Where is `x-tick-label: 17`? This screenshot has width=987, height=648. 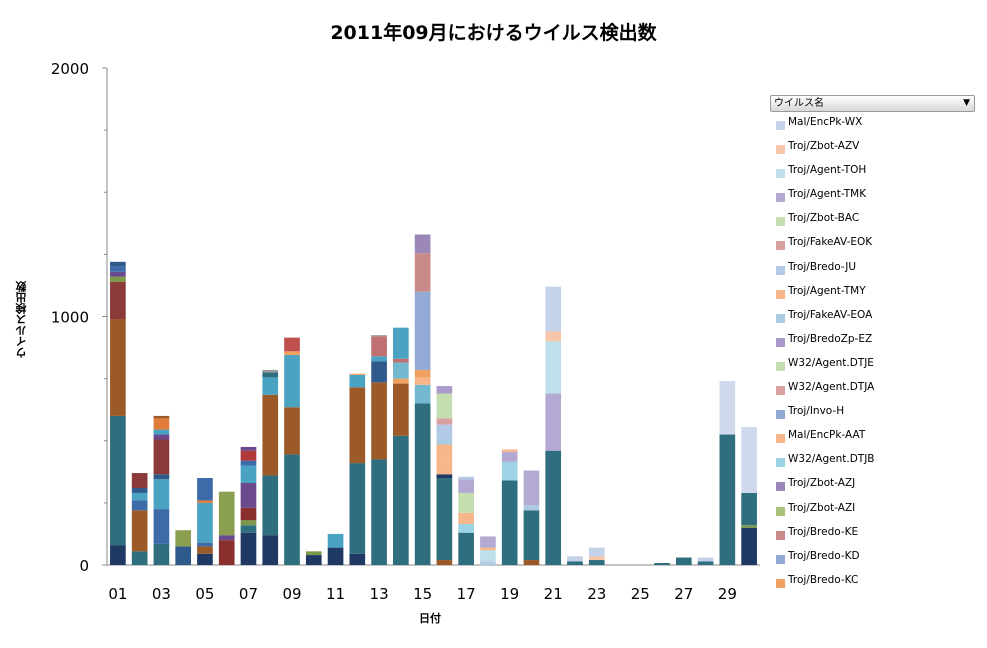
x-tick-label: 17 is located at coordinates (466, 594).